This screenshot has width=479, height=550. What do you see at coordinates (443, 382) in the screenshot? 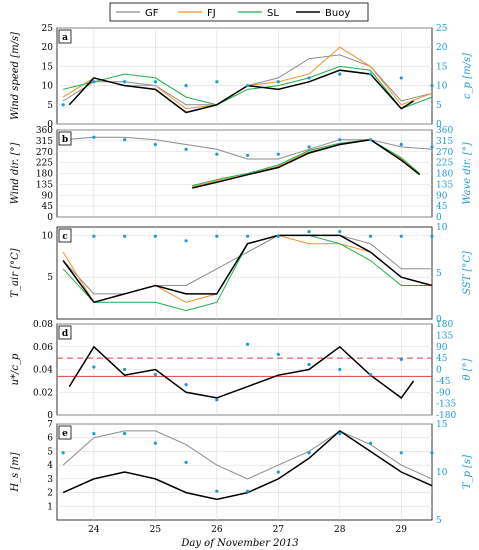
I see `y-right-tick-label: -45` at bounding box center [443, 382].